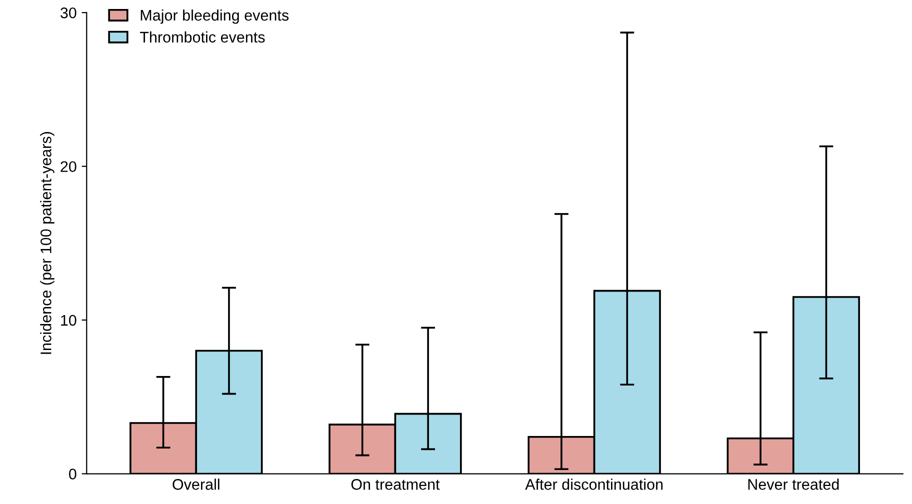 The width and height of the screenshot is (912, 504). I want to click on y-axis-title: Incidence (per 100 patient-years), so click(47, 243).